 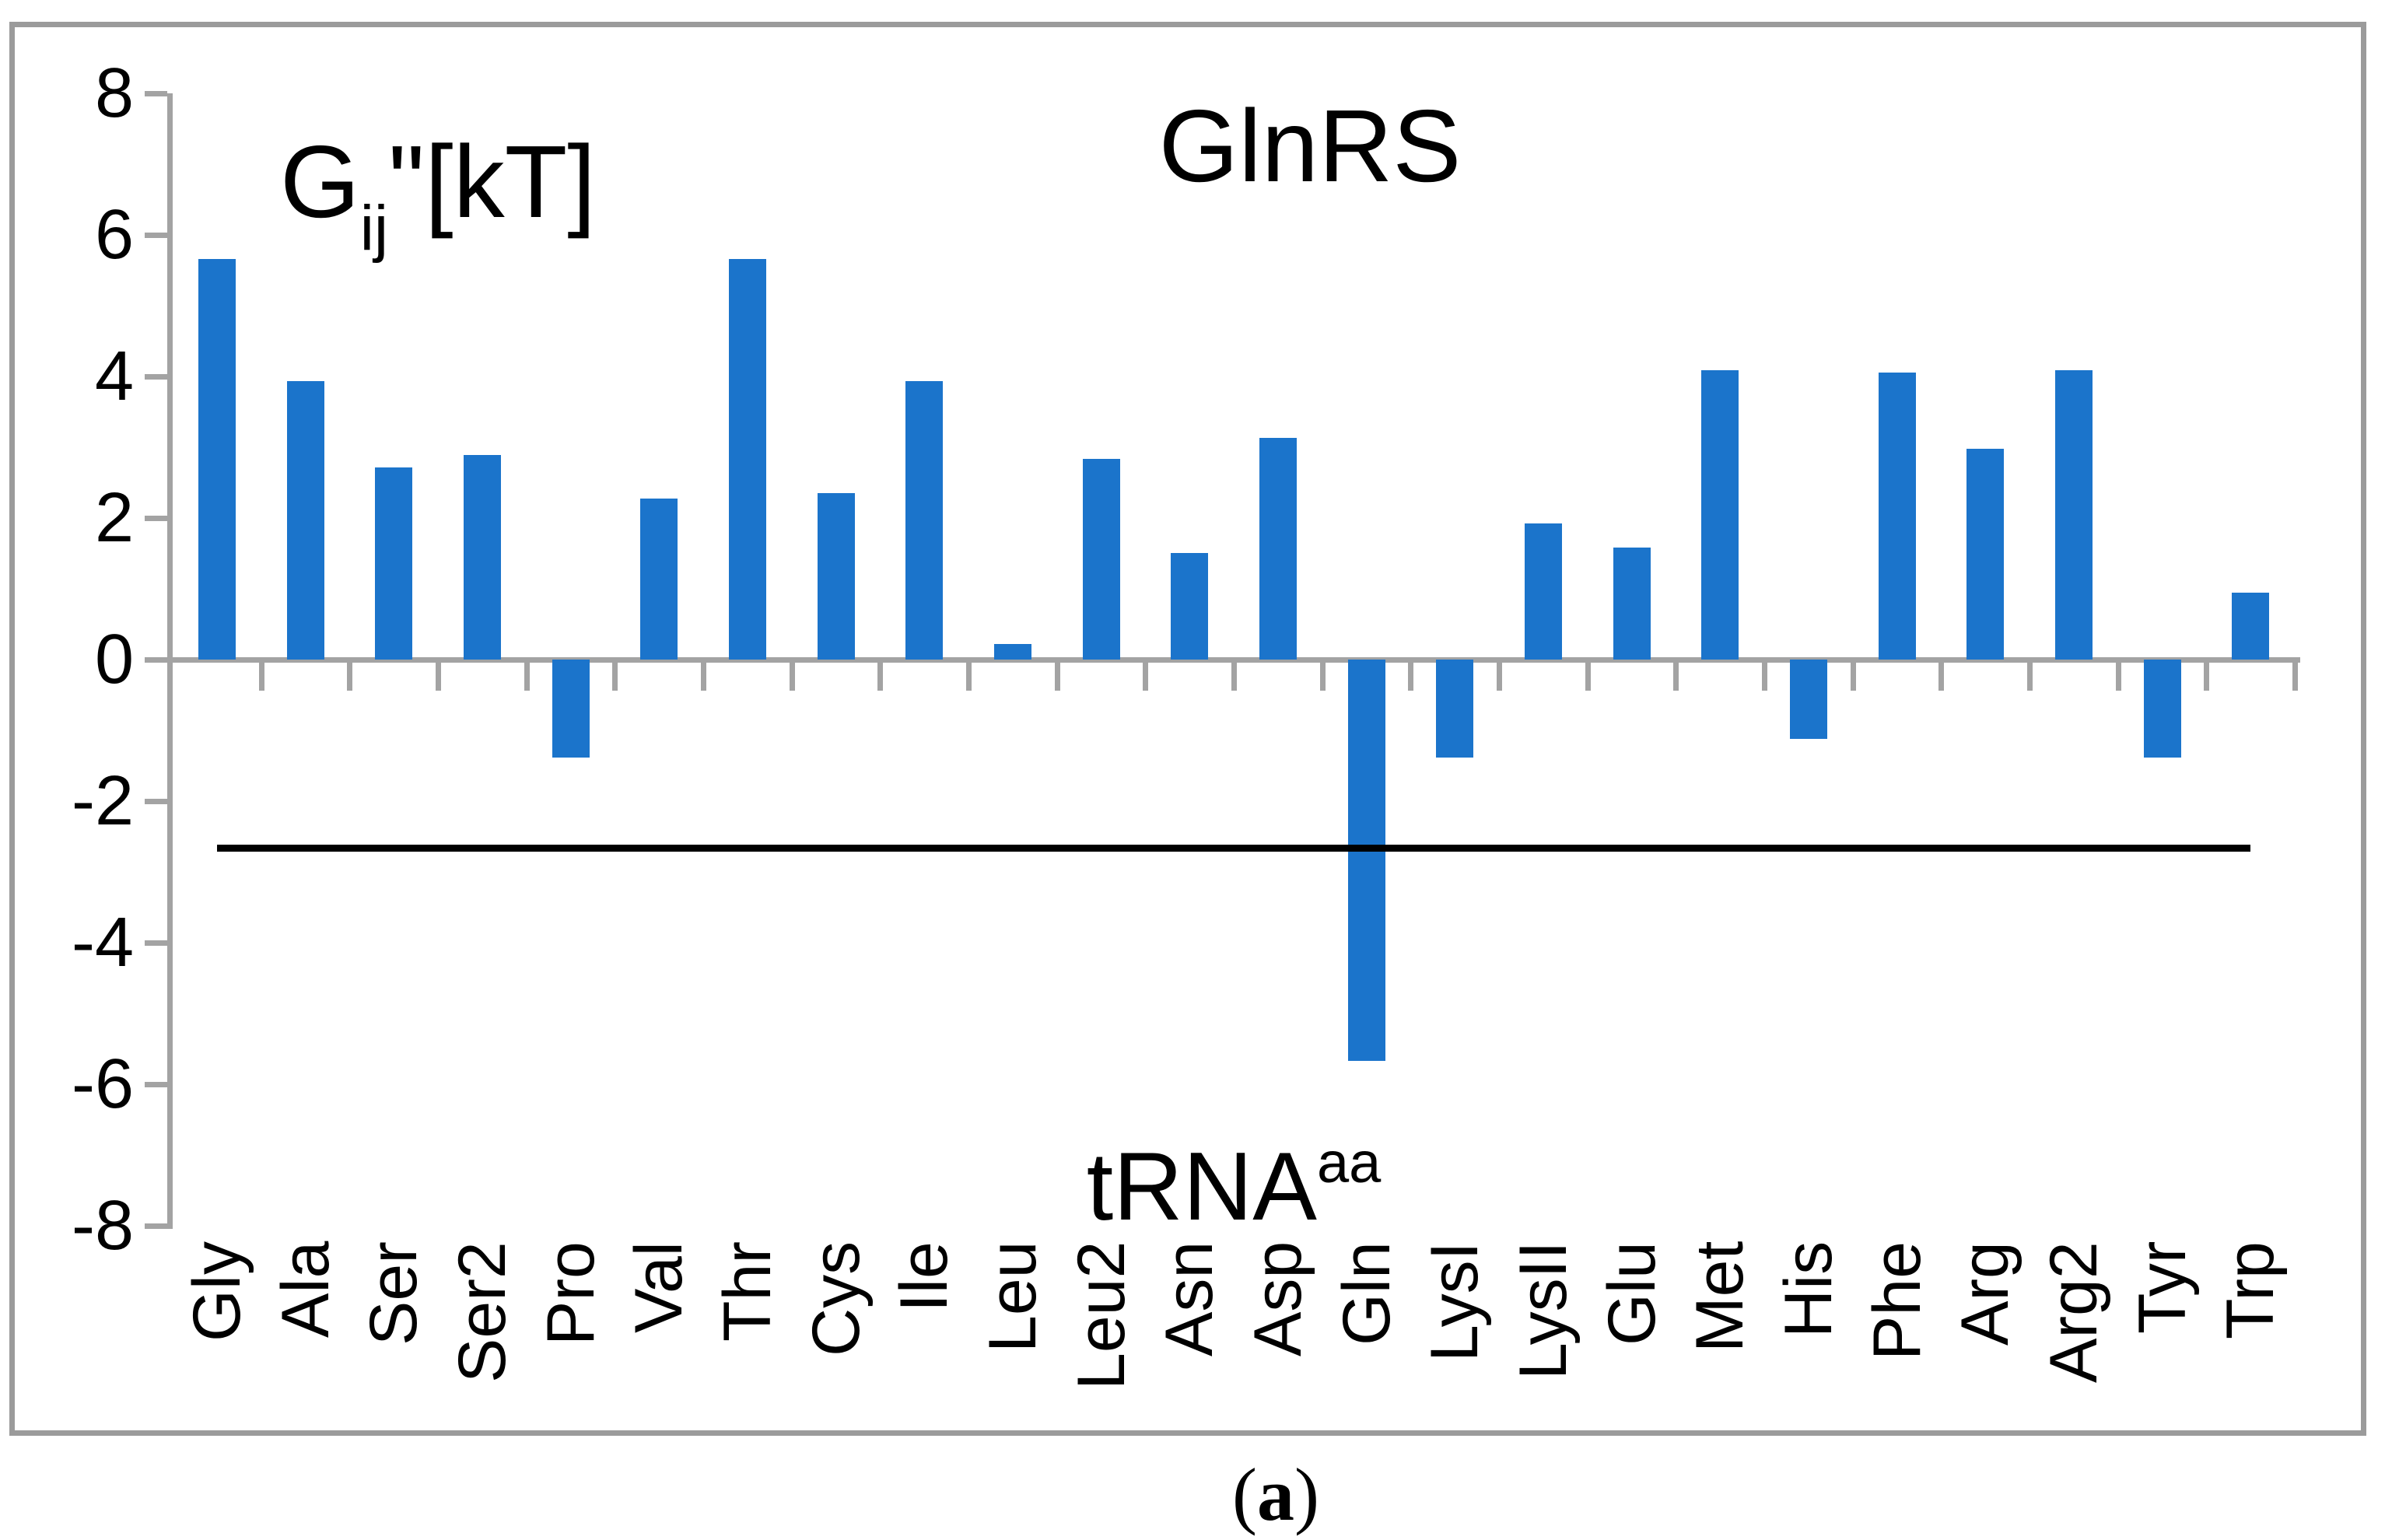 I want to click on y-tick-mark--2, so click(x=156, y=801).